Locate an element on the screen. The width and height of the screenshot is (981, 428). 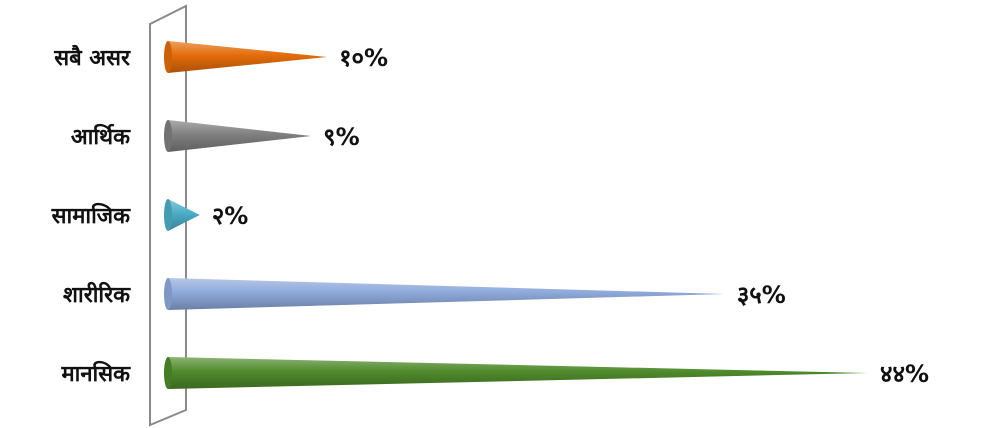
data-label: १०% is located at coordinates (363, 58).